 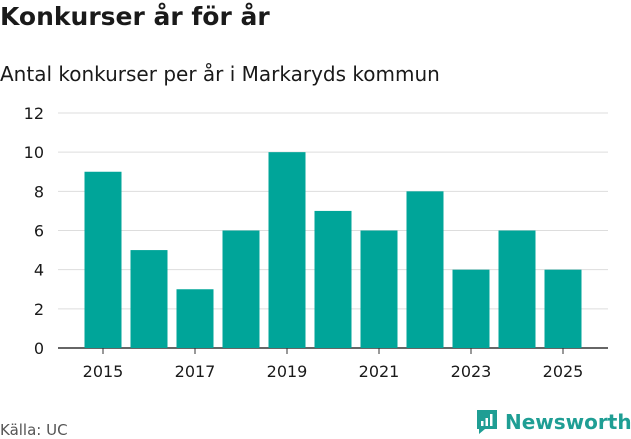 What do you see at coordinates (39, 348) in the screenshot?
I see `y-tick-label: 0` at bounding box center [39, 348].